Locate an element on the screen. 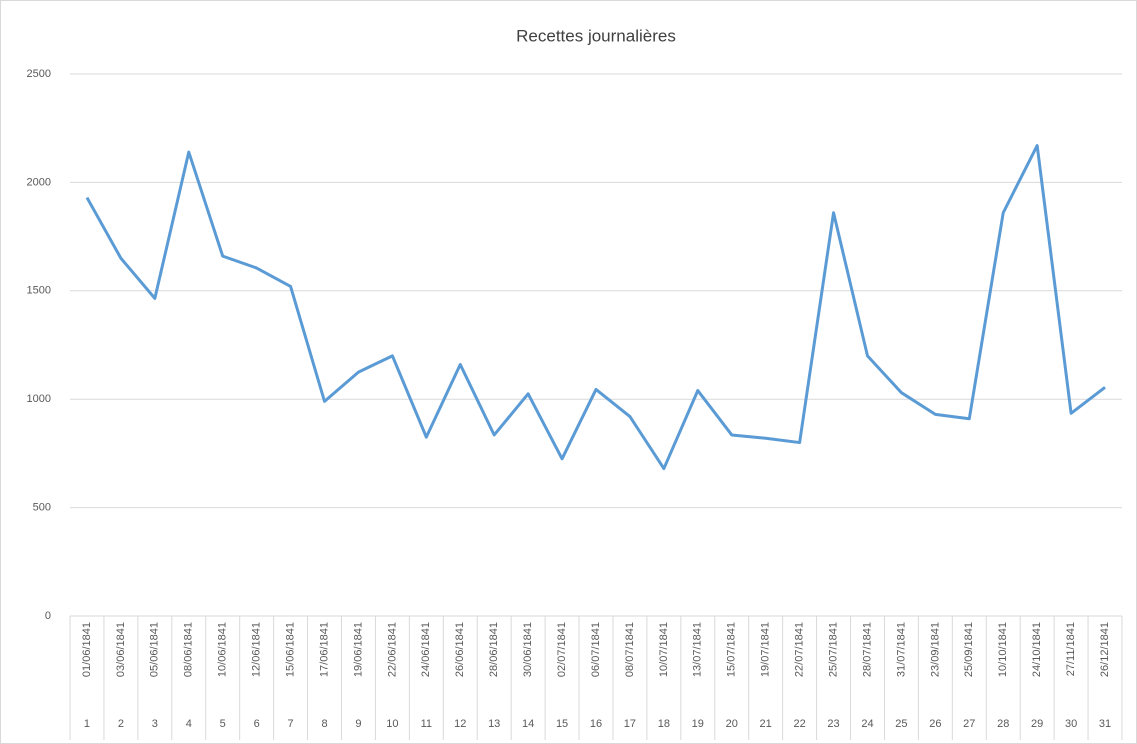  x-tick-number: 21 is located at coordinates (766, 724).